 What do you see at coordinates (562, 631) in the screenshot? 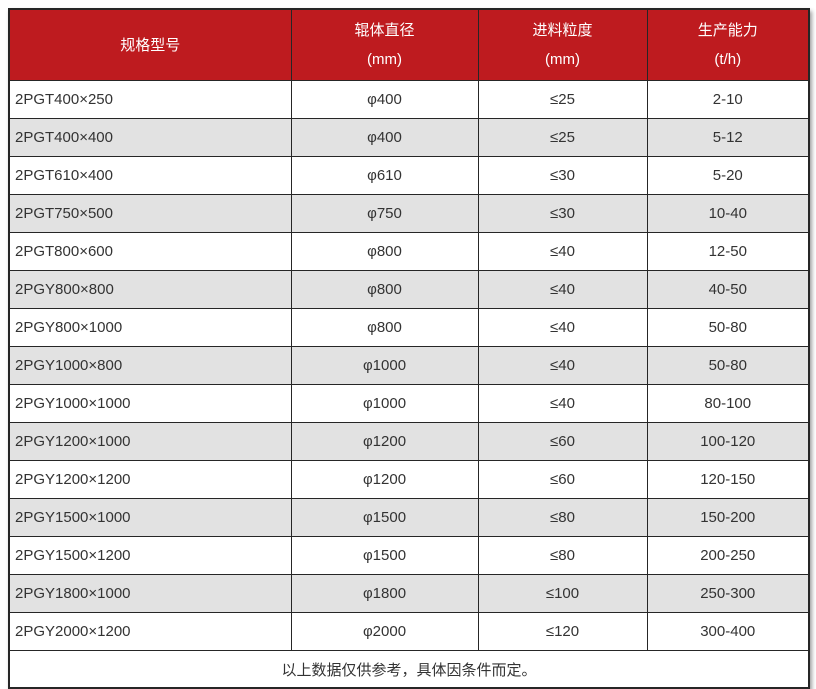
I see `feed-size-cell: ≤120` at bounding box center [562, 631].